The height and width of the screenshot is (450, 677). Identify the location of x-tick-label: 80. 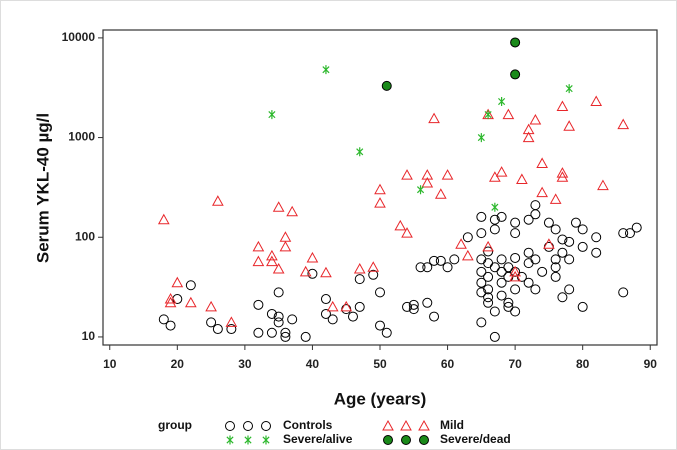
(583, 364).